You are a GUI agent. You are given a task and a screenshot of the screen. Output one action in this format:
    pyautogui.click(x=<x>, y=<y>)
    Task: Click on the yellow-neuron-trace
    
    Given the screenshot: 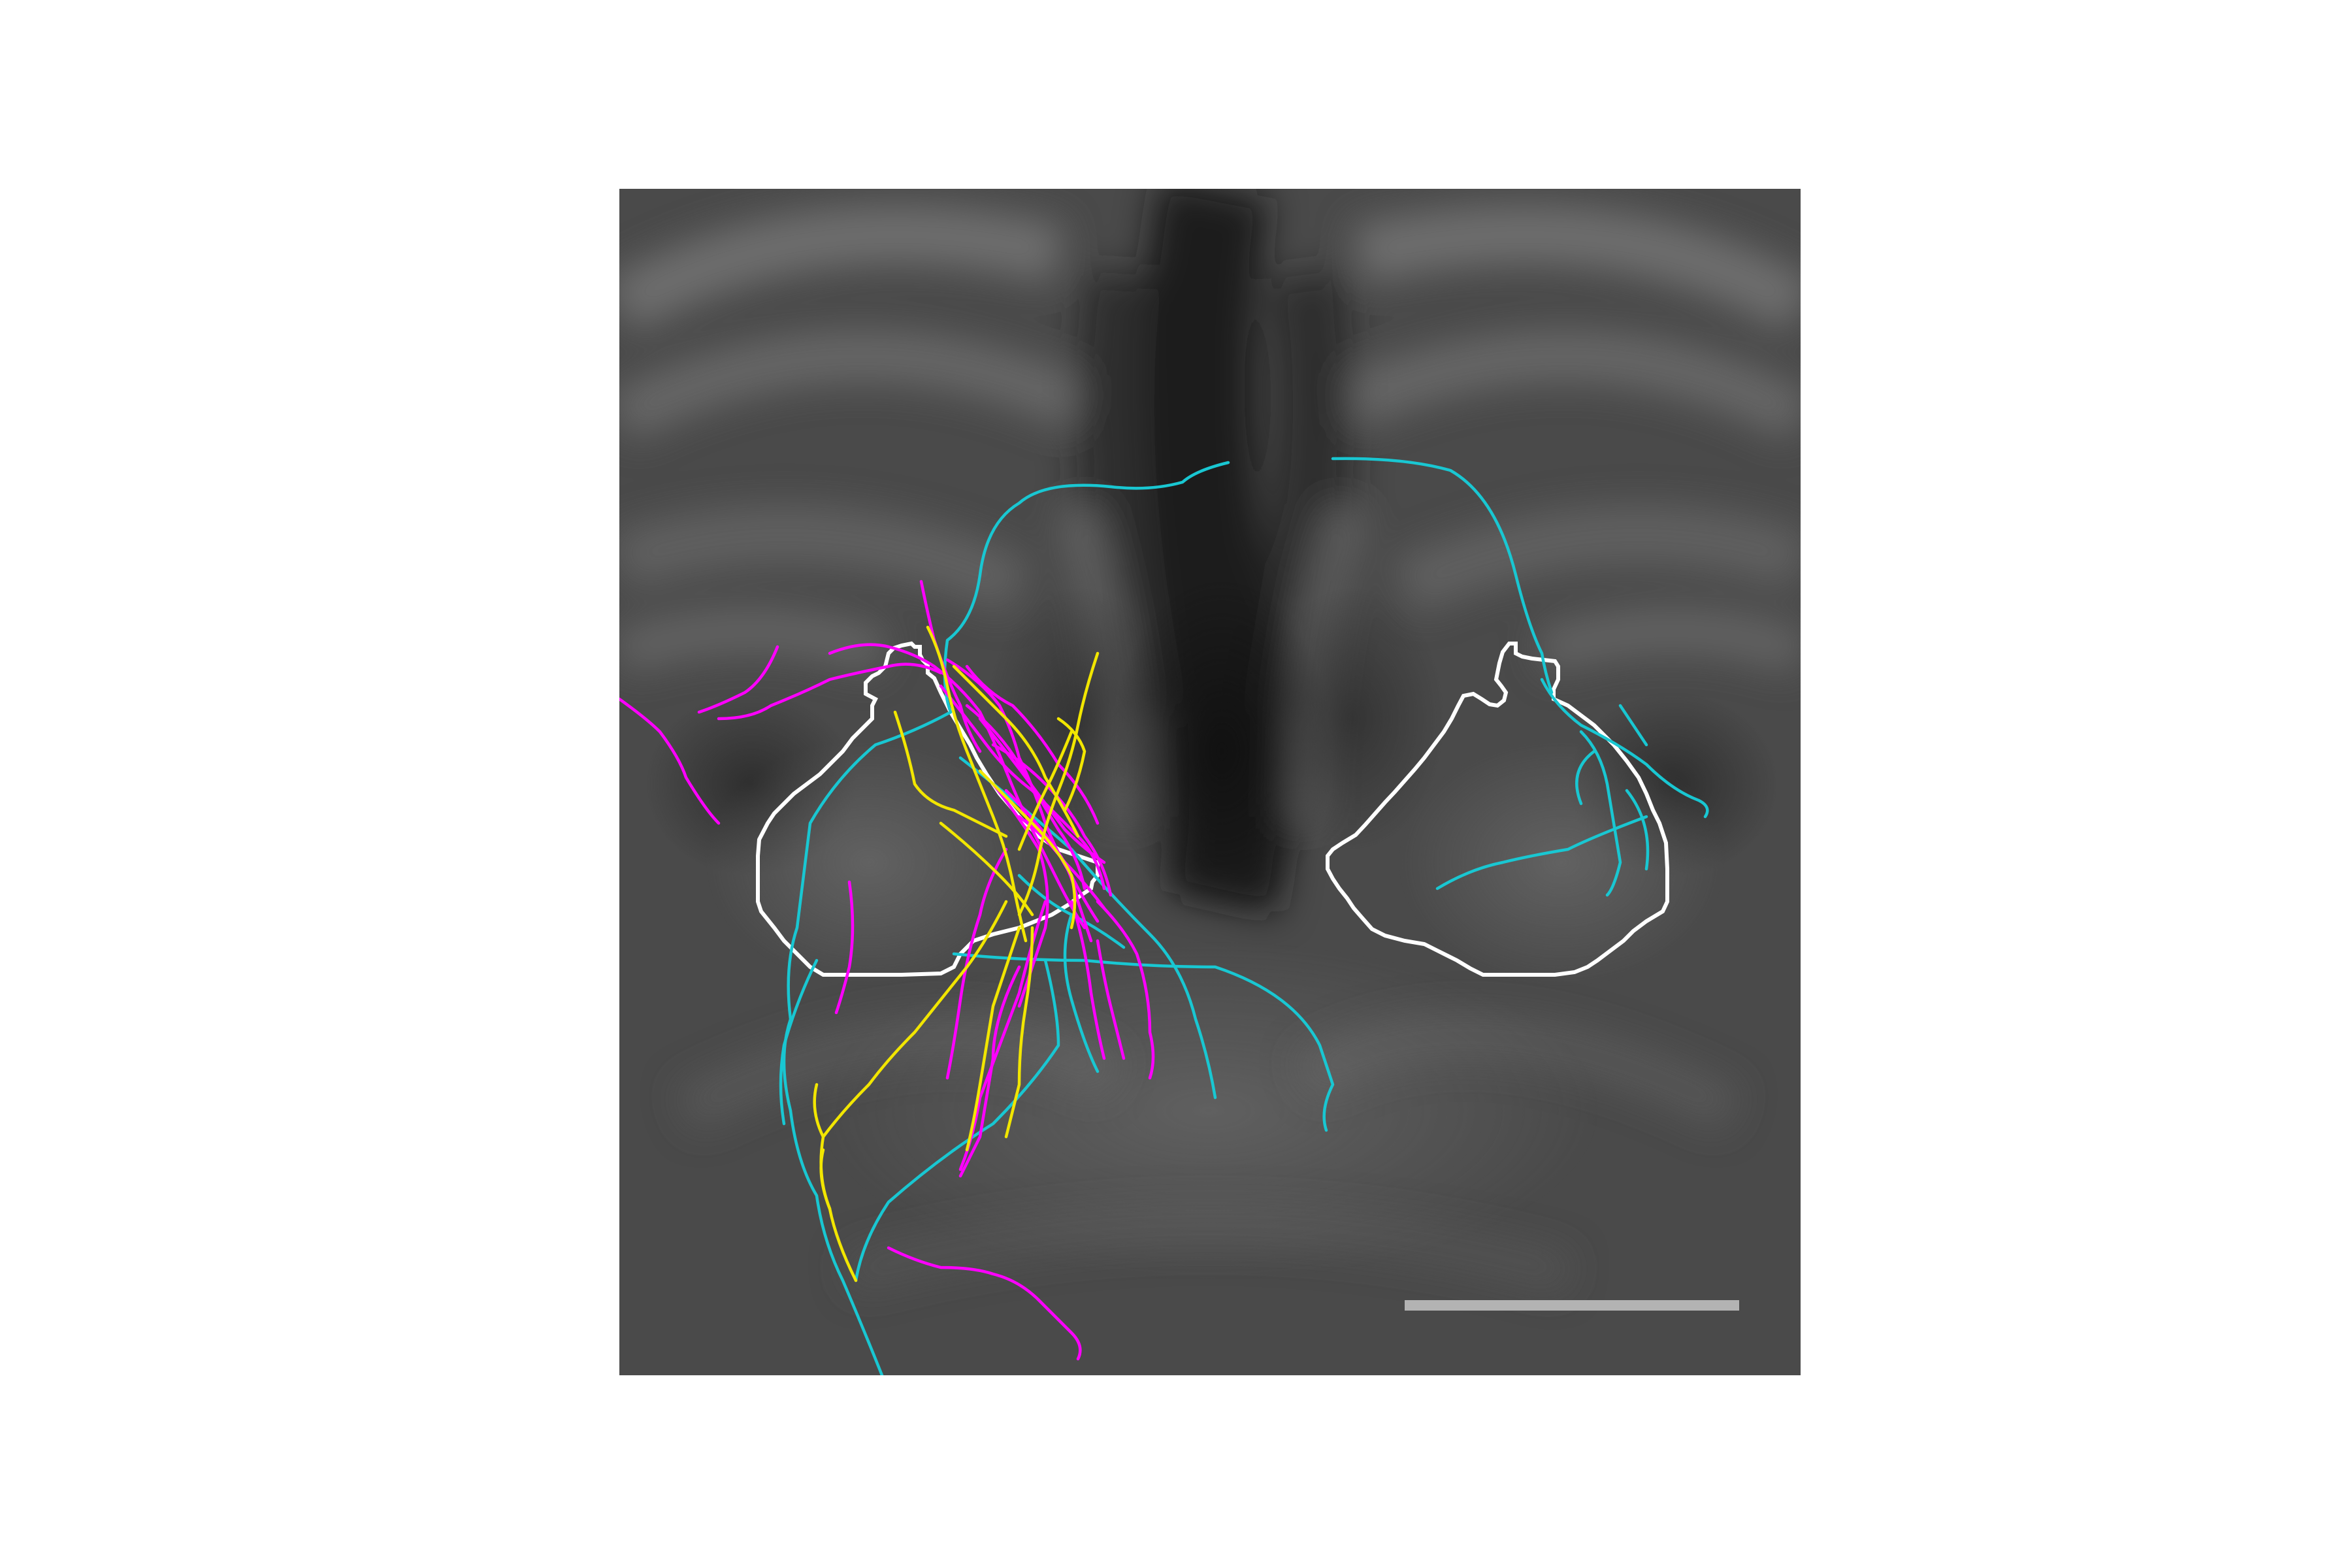 What is the action you would take?
    pyautogui.click(x=956, y=953)
    